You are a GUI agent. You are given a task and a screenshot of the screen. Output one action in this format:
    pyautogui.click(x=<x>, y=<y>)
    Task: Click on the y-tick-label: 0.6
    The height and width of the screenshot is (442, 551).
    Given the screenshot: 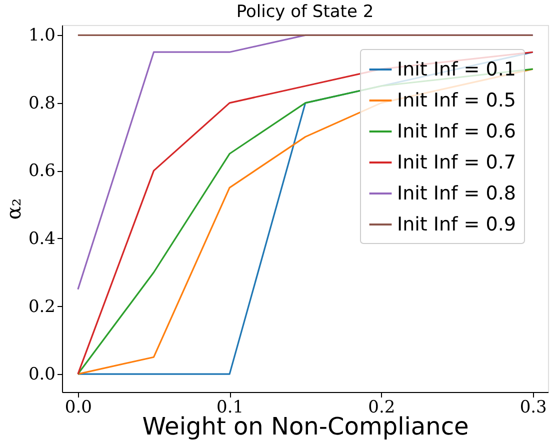 What is the action you would take?
    pyautogui.click(x=42, y=171)
    